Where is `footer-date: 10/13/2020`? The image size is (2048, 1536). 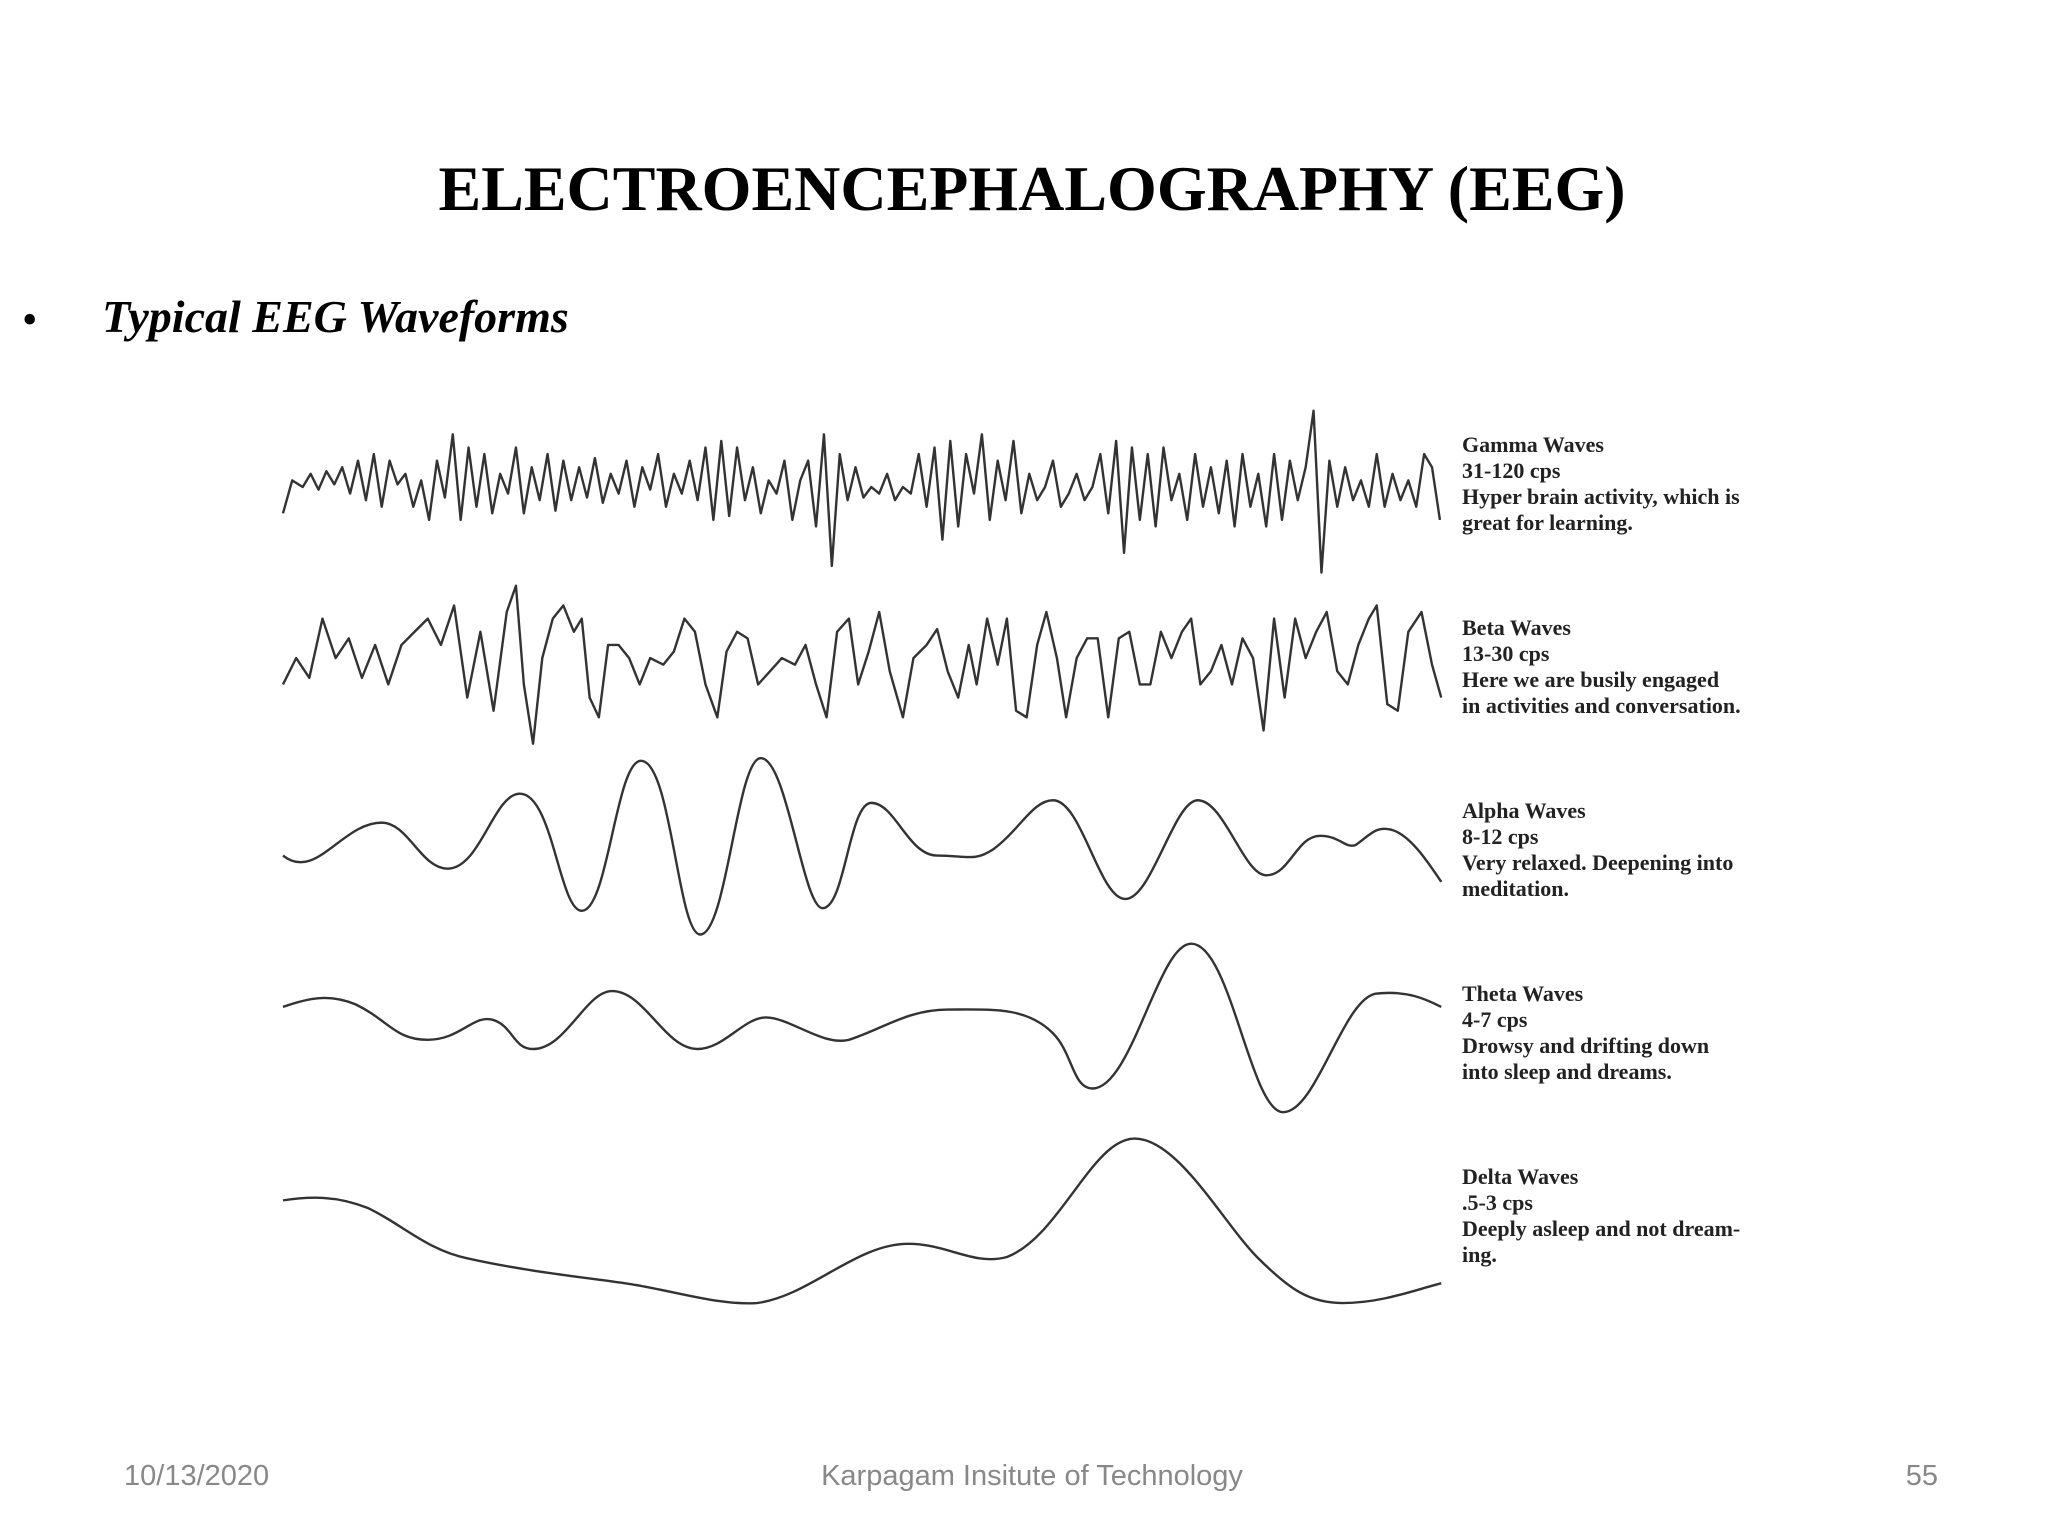 footer-date: 10/13/2020 is located at coordinates (197, 1476).